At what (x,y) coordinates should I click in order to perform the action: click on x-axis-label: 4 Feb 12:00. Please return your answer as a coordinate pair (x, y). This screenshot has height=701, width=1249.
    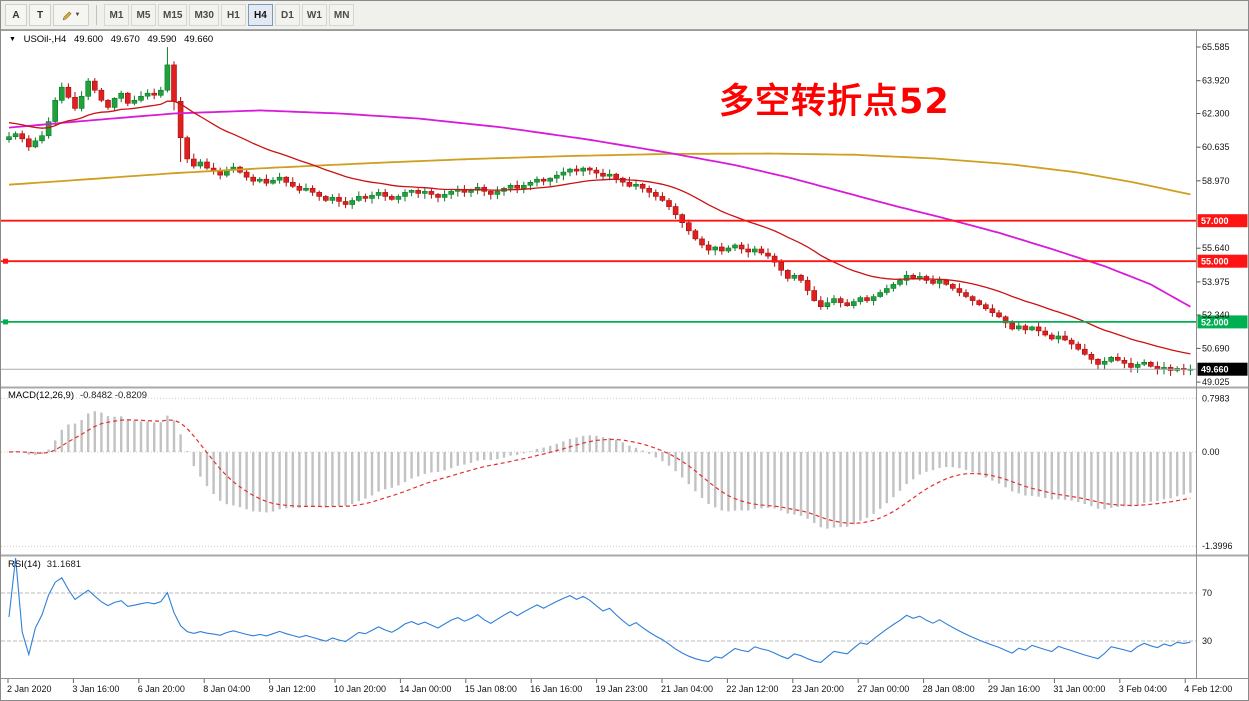
    Looking at the image, I should click on (1208, 689).